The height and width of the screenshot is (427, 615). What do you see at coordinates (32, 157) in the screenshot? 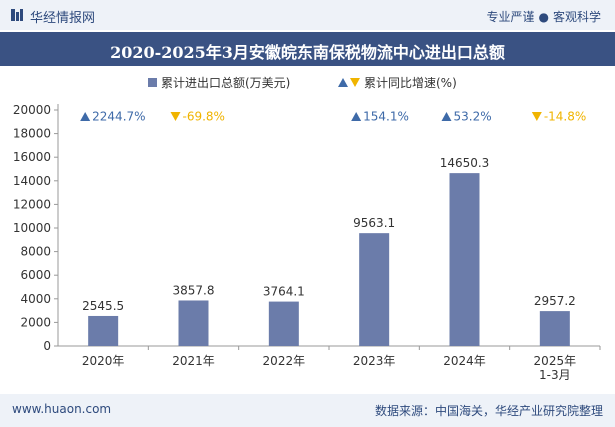
I see `y-tick-label: 16000` at bounding box center [32, 157].